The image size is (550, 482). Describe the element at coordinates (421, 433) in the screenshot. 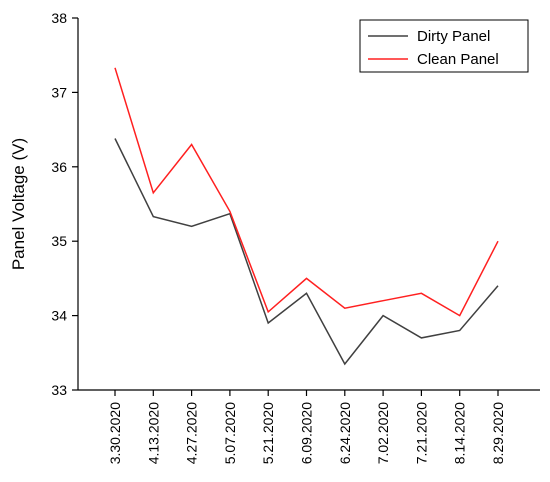

I see `x-tick-label: 7.21.2020` at that location.